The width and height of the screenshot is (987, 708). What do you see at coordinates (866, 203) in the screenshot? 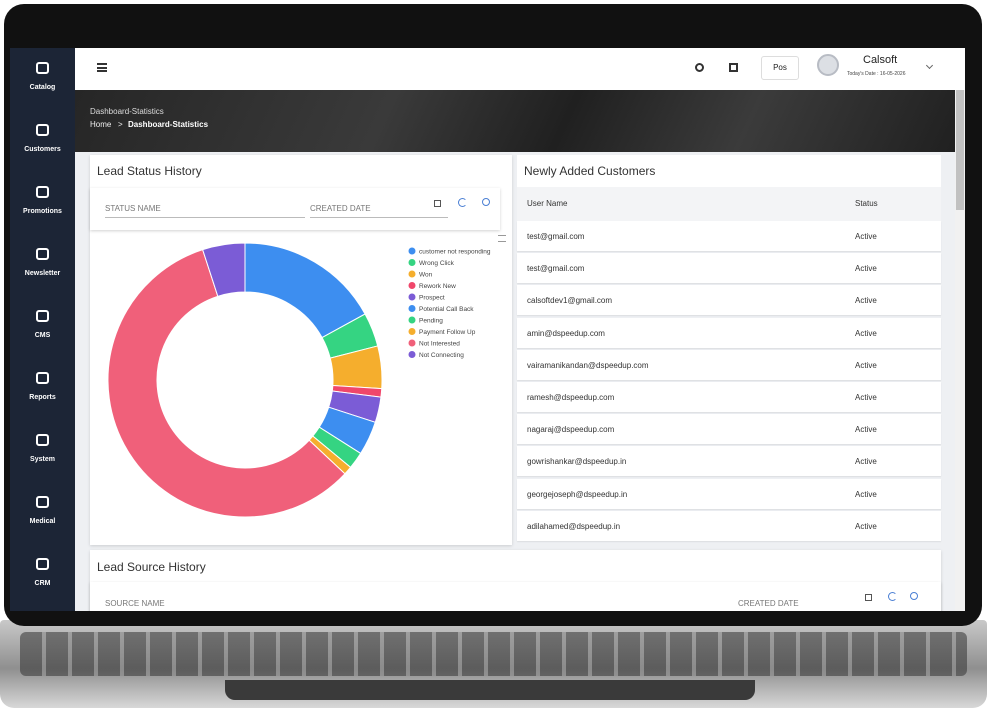
I see `column-header: Status` at bounding box center [866, 203].